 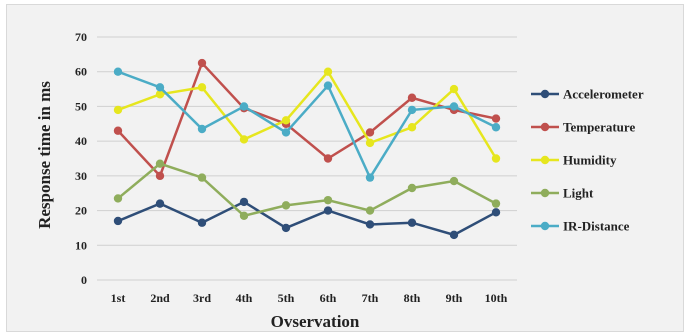 I want to click on legend-item: Temperature, so click(x=583, y=127).